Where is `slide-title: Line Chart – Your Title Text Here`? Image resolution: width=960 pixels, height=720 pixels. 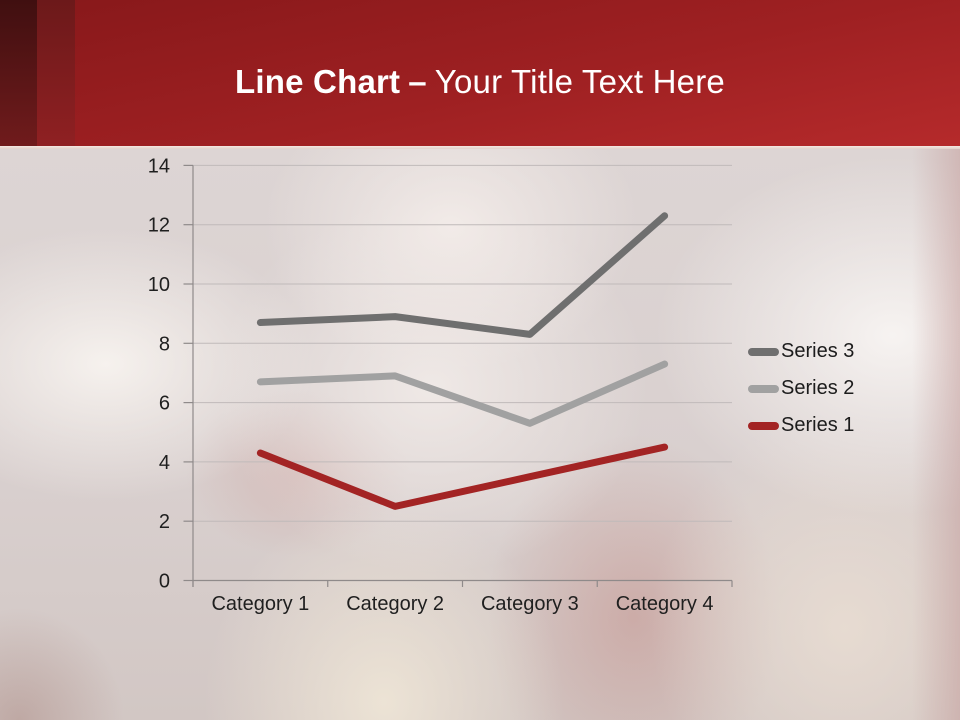
slide-title: Line Chart – Your Title Text Here is located at coordinates (480, 82).